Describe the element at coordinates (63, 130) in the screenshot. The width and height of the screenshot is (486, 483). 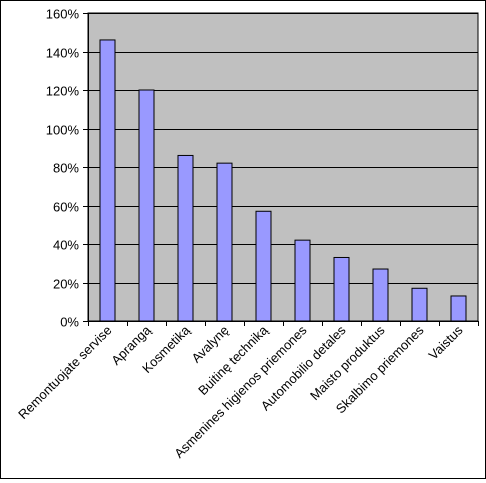
I see `y-tick-label: 100%` at that location.